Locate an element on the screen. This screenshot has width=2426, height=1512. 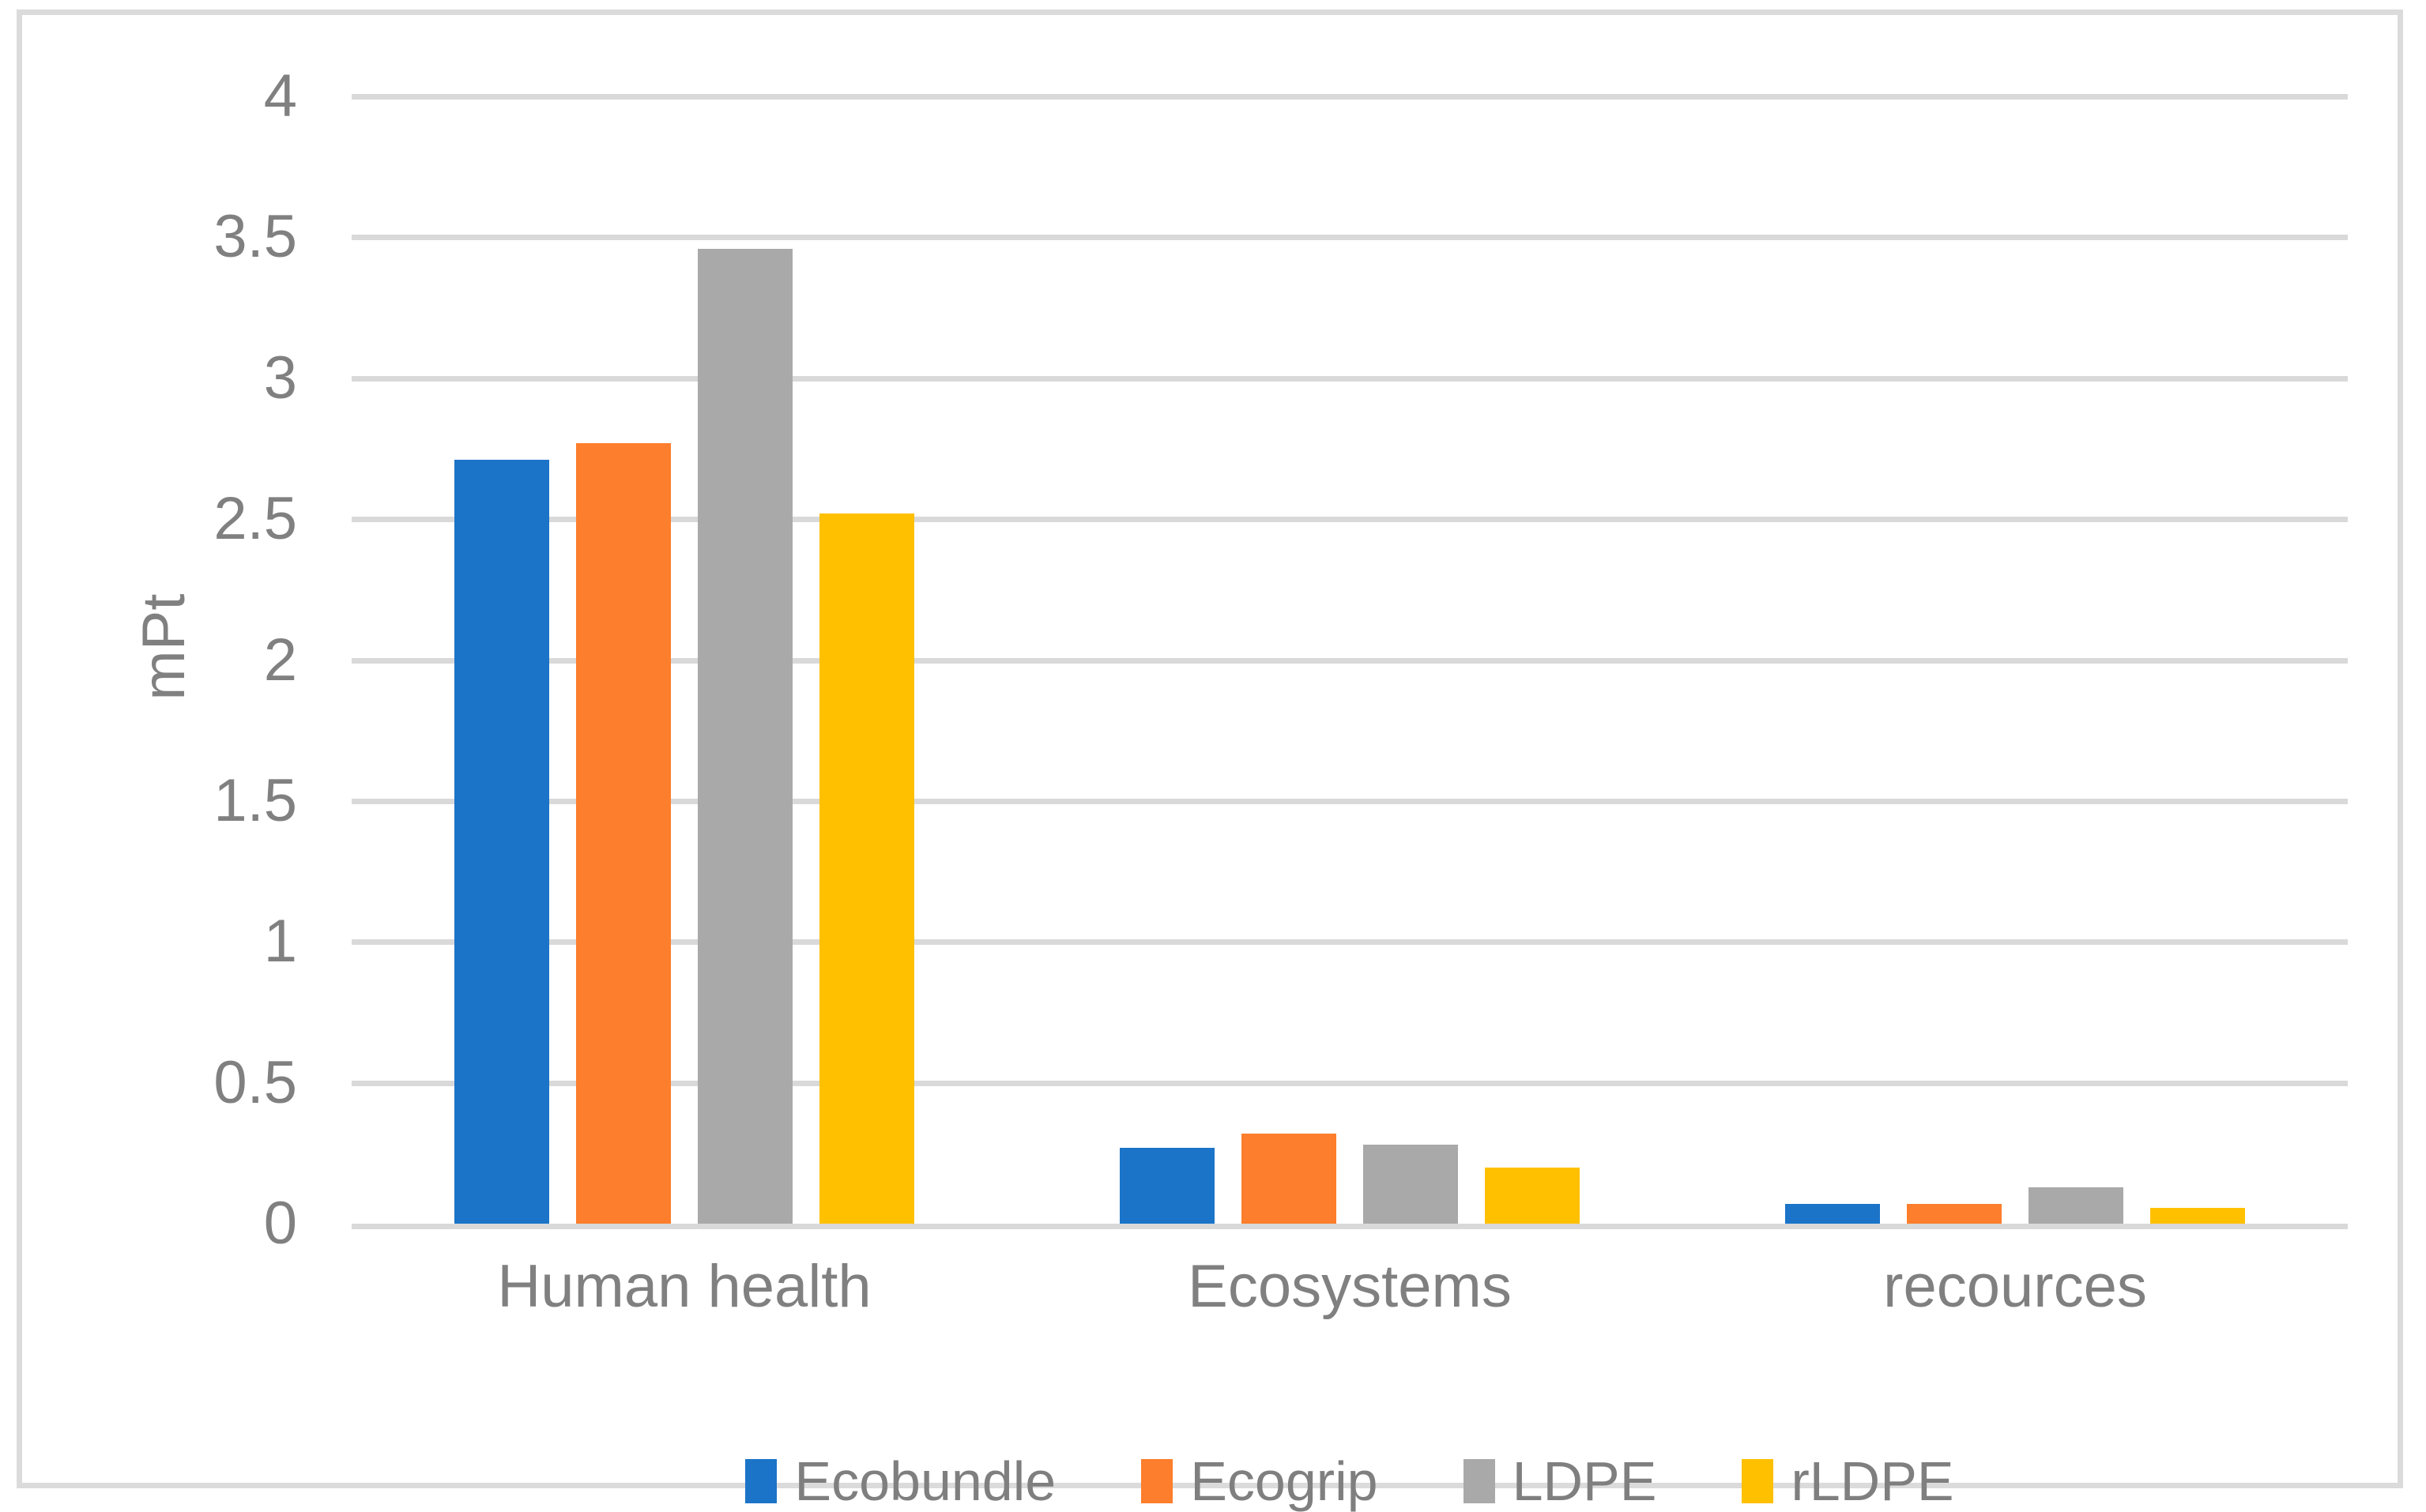
category-label-recources: recources is located at coordinates (2015, 1286).